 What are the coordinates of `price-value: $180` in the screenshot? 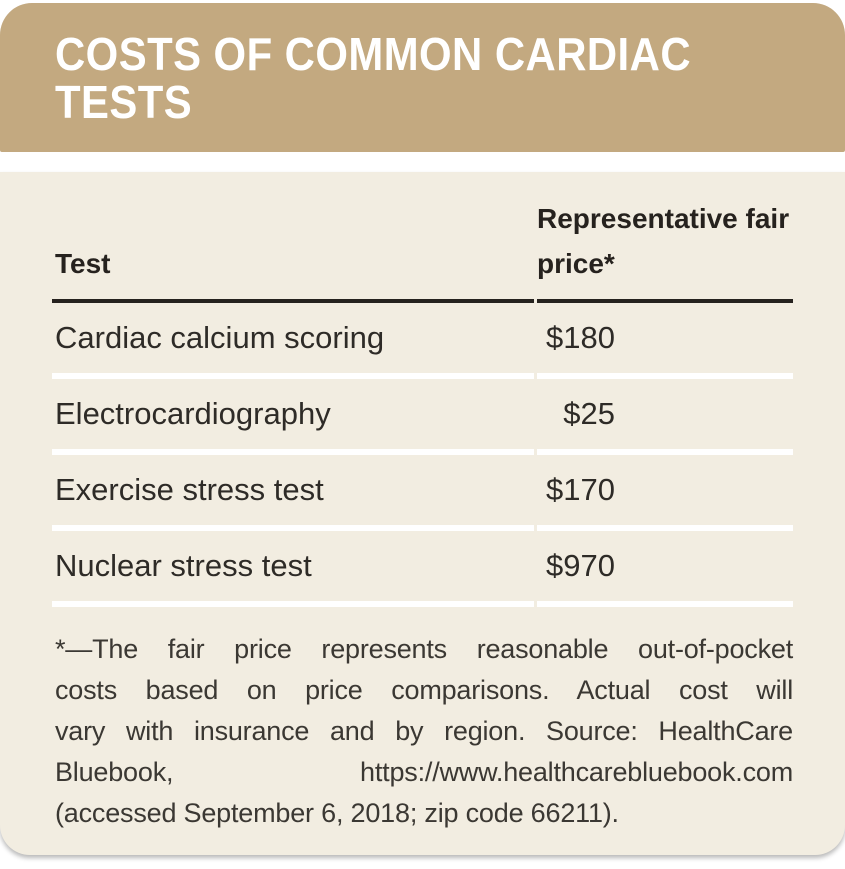 It's located at (580, 337).